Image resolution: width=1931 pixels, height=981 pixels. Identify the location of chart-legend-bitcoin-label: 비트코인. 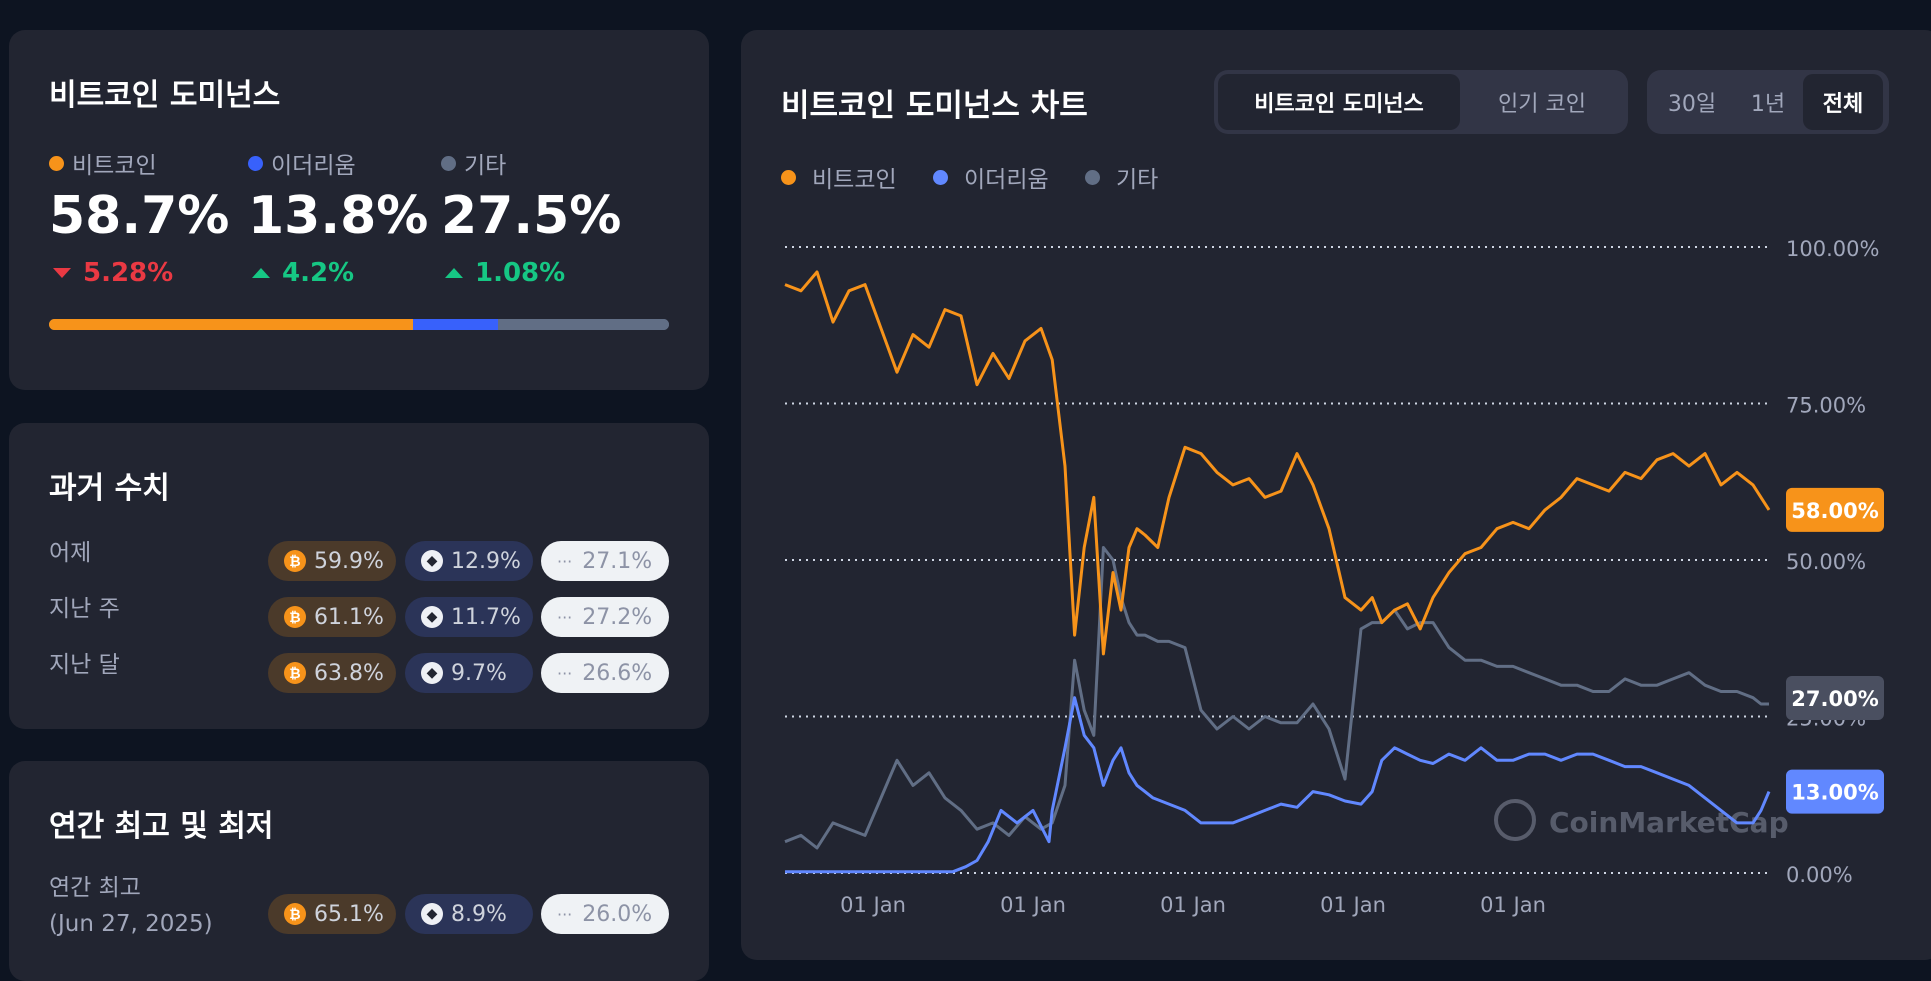
(854, 180).